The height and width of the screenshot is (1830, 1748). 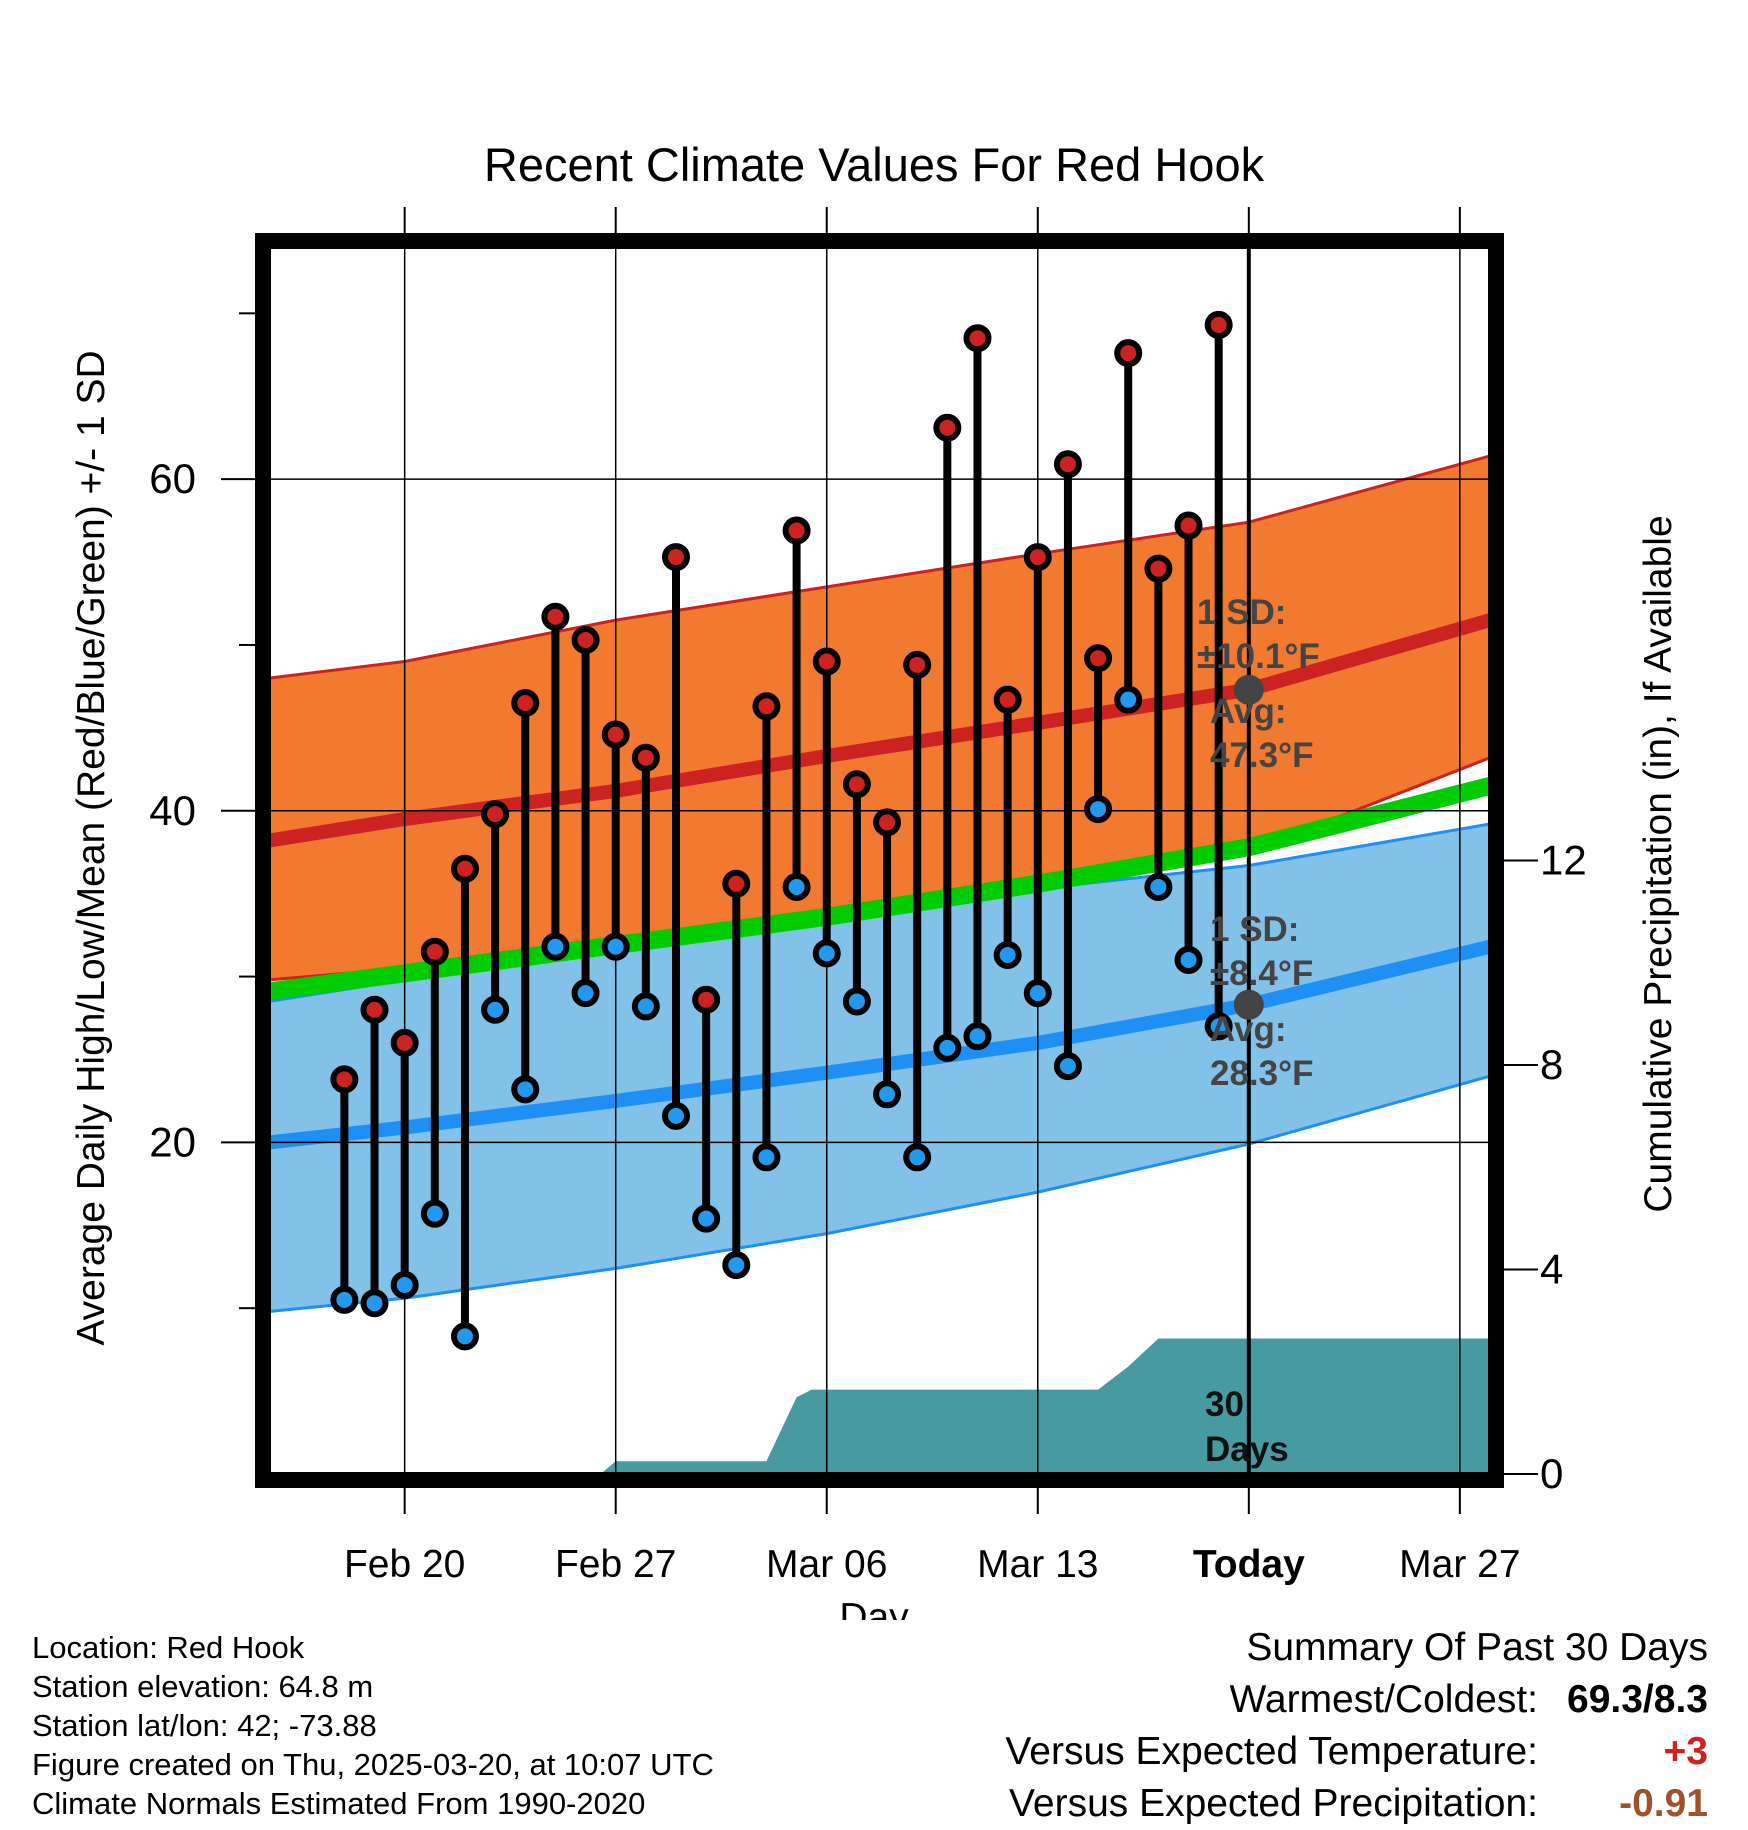 What do you see at coordinates (168, 1647) in the screenshot?
I see `location-text: Location: Red Hook` at bounding box center [168, 1647].